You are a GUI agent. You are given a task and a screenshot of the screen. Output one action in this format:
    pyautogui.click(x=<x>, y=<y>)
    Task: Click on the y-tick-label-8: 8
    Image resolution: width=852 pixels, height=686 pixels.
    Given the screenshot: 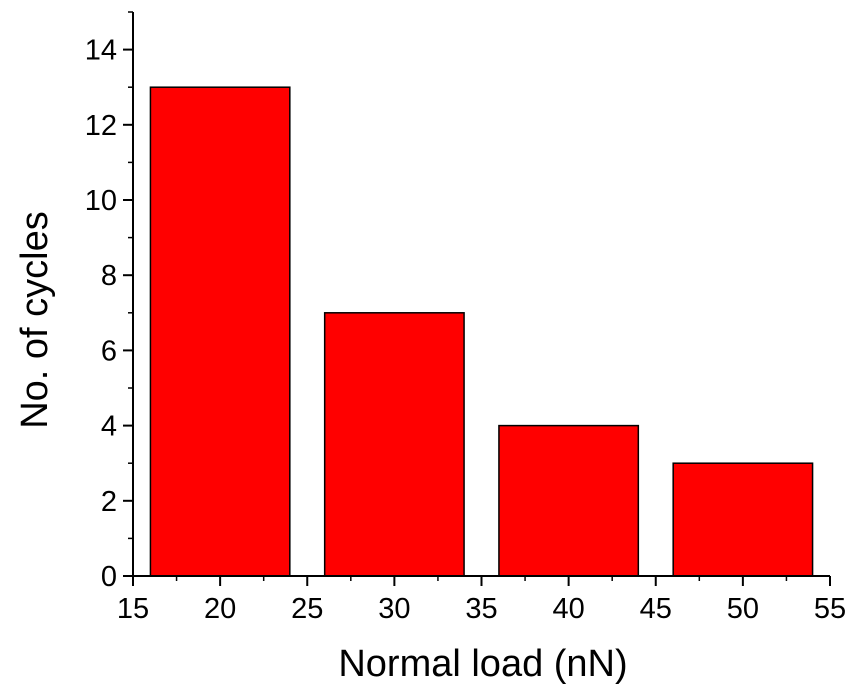 What is the action you would take?
    pyautogui.click(x=109, y=276)
    